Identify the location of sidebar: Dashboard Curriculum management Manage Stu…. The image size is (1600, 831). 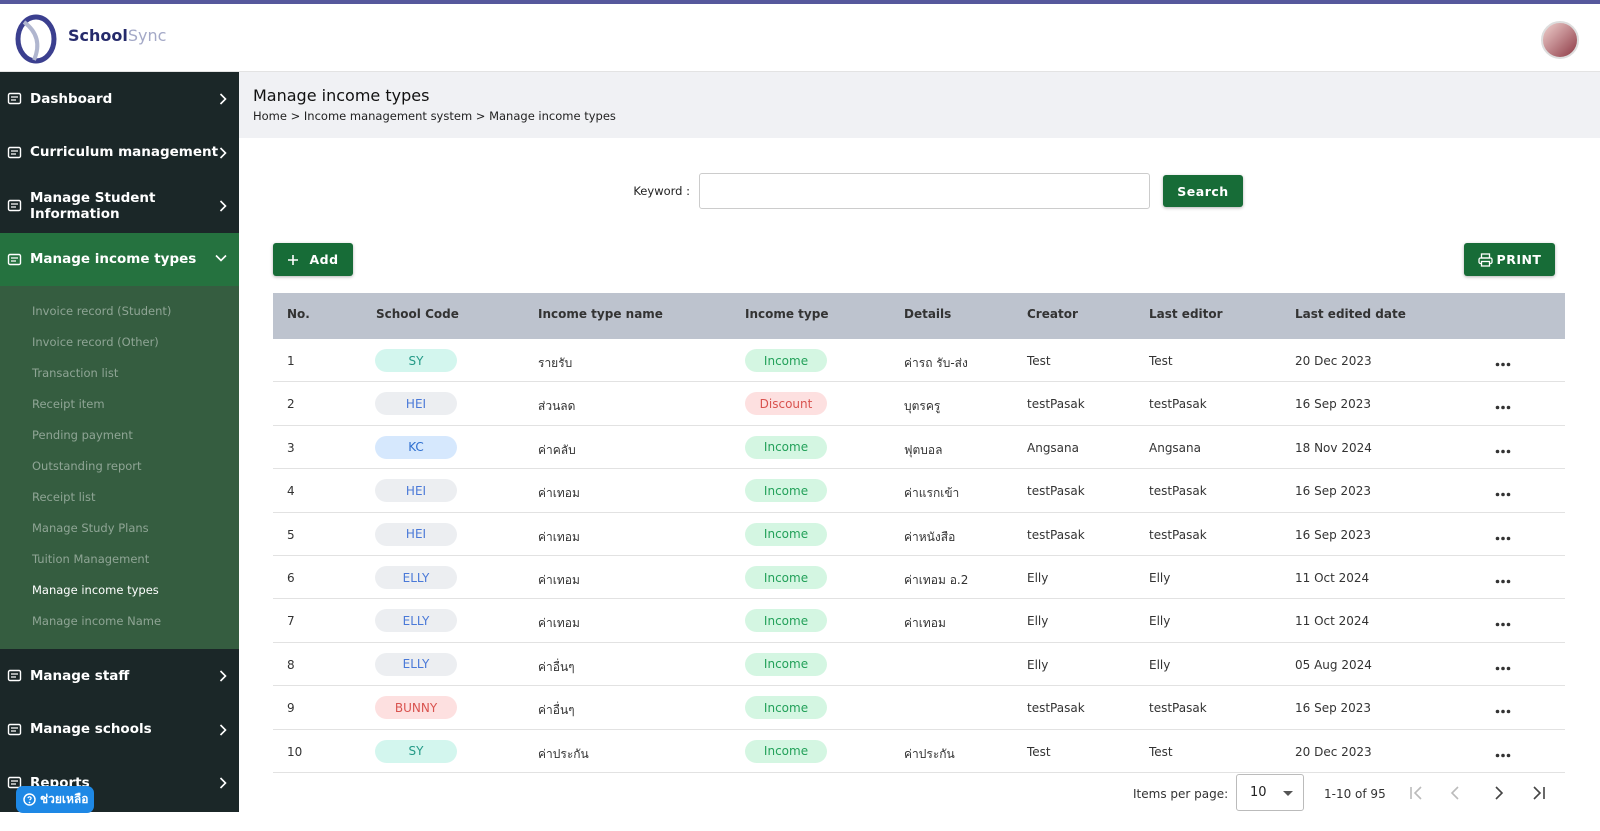
(119, 442).